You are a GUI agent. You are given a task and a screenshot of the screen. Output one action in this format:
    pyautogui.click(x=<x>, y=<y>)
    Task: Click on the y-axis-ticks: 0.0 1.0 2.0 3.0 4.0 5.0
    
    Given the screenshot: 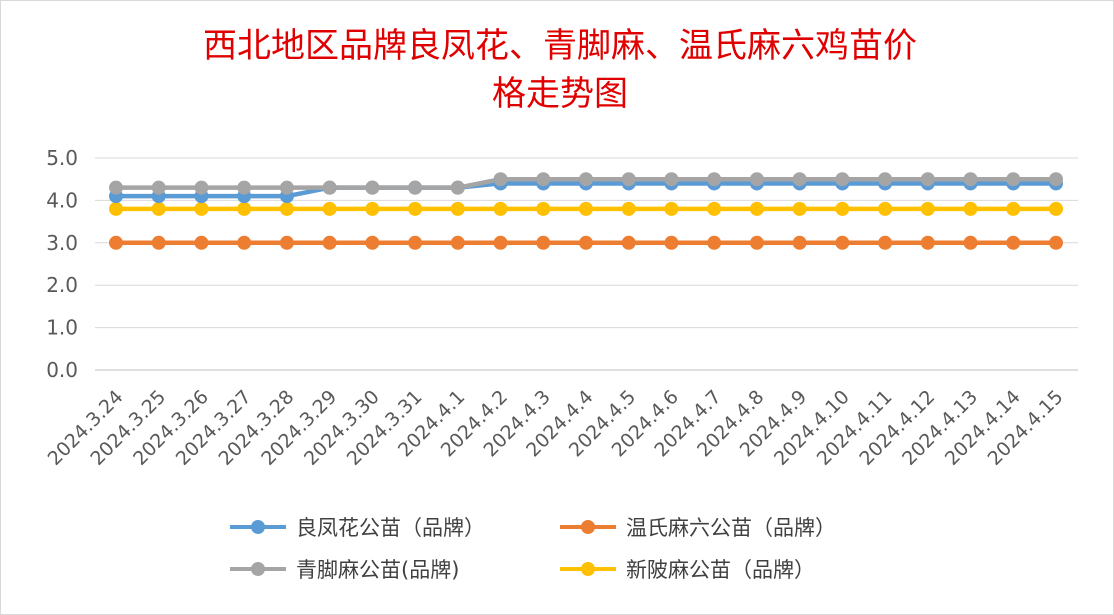 What is the action you would take?
    pyautogui.click(x=62, y=264)
    